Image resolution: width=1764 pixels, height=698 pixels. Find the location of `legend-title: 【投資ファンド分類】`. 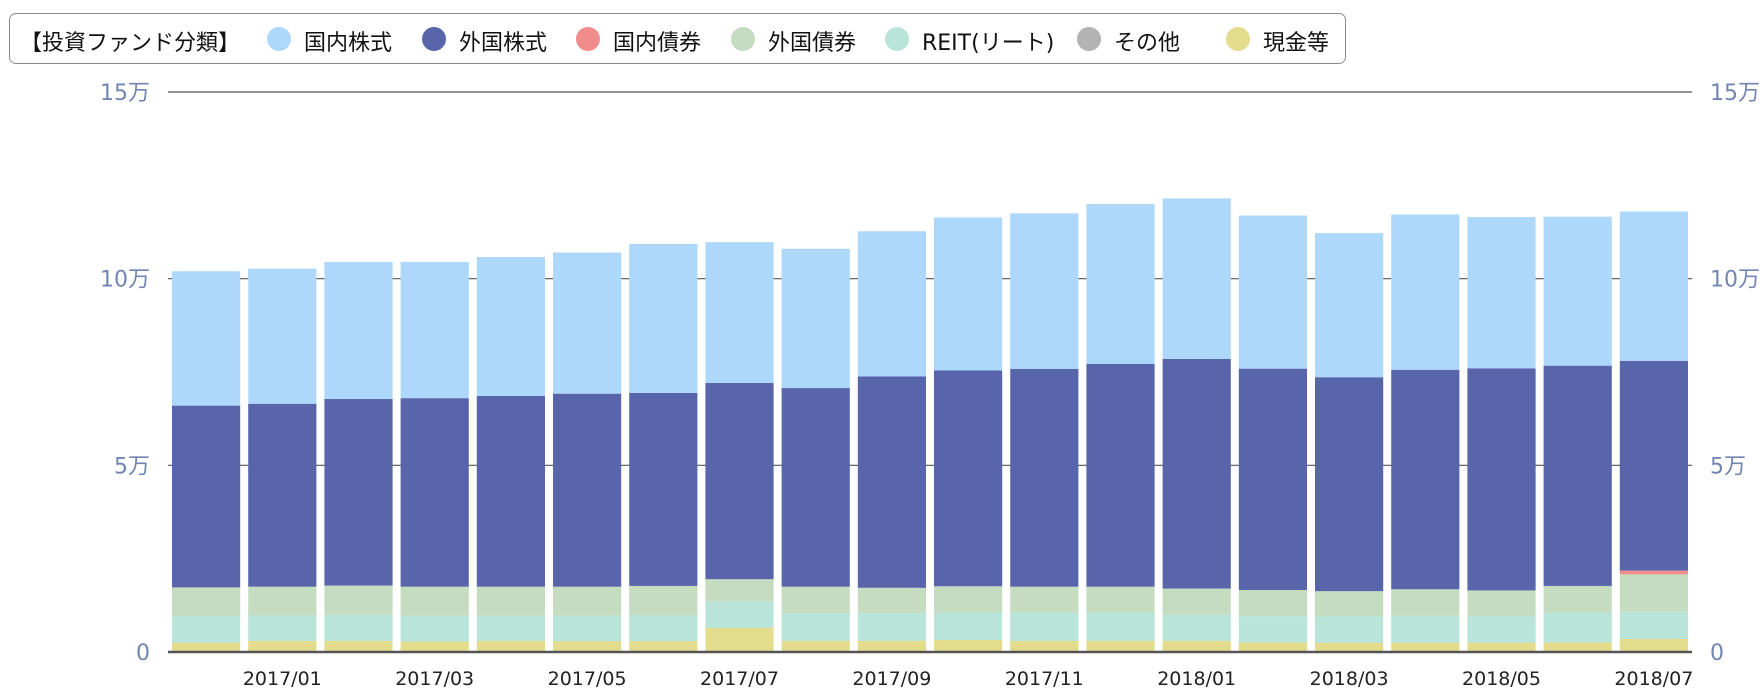

legend-title: 【投資ファンド分類】 is located at coordinates (130, 43).